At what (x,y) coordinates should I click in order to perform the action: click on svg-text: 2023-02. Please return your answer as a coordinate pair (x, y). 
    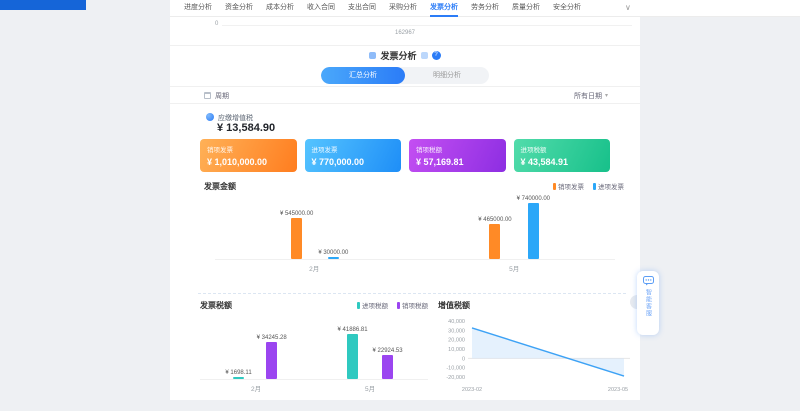
    Looking at the image, I should click on (472, 390).